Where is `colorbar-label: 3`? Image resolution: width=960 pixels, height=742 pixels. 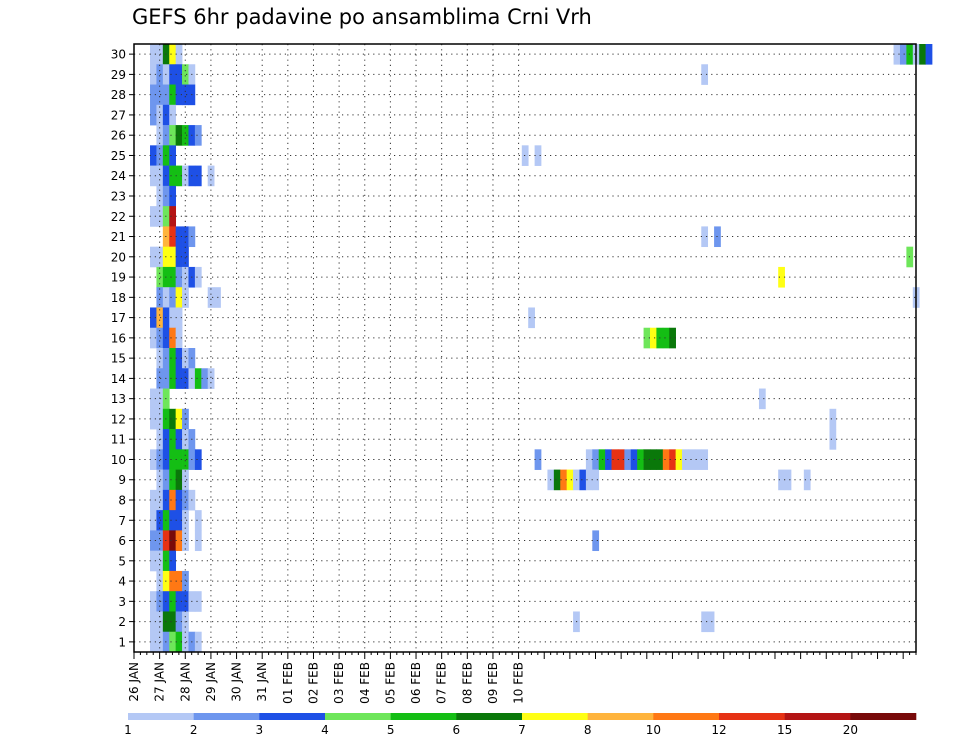 colorbar-label: 3 is located at coordinates (260, 730).